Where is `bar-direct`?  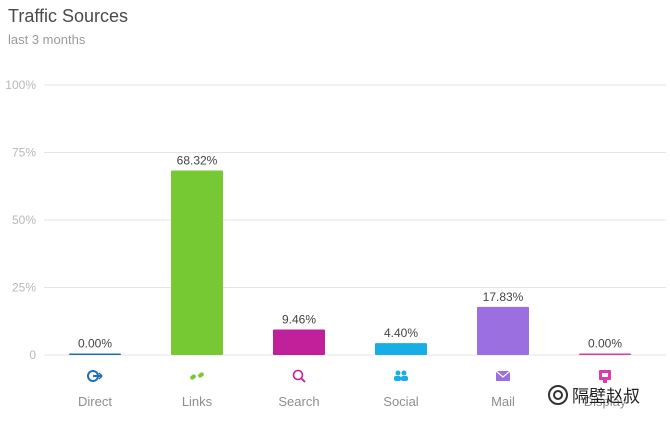 bar-direct is located at coordinates (95, 354).